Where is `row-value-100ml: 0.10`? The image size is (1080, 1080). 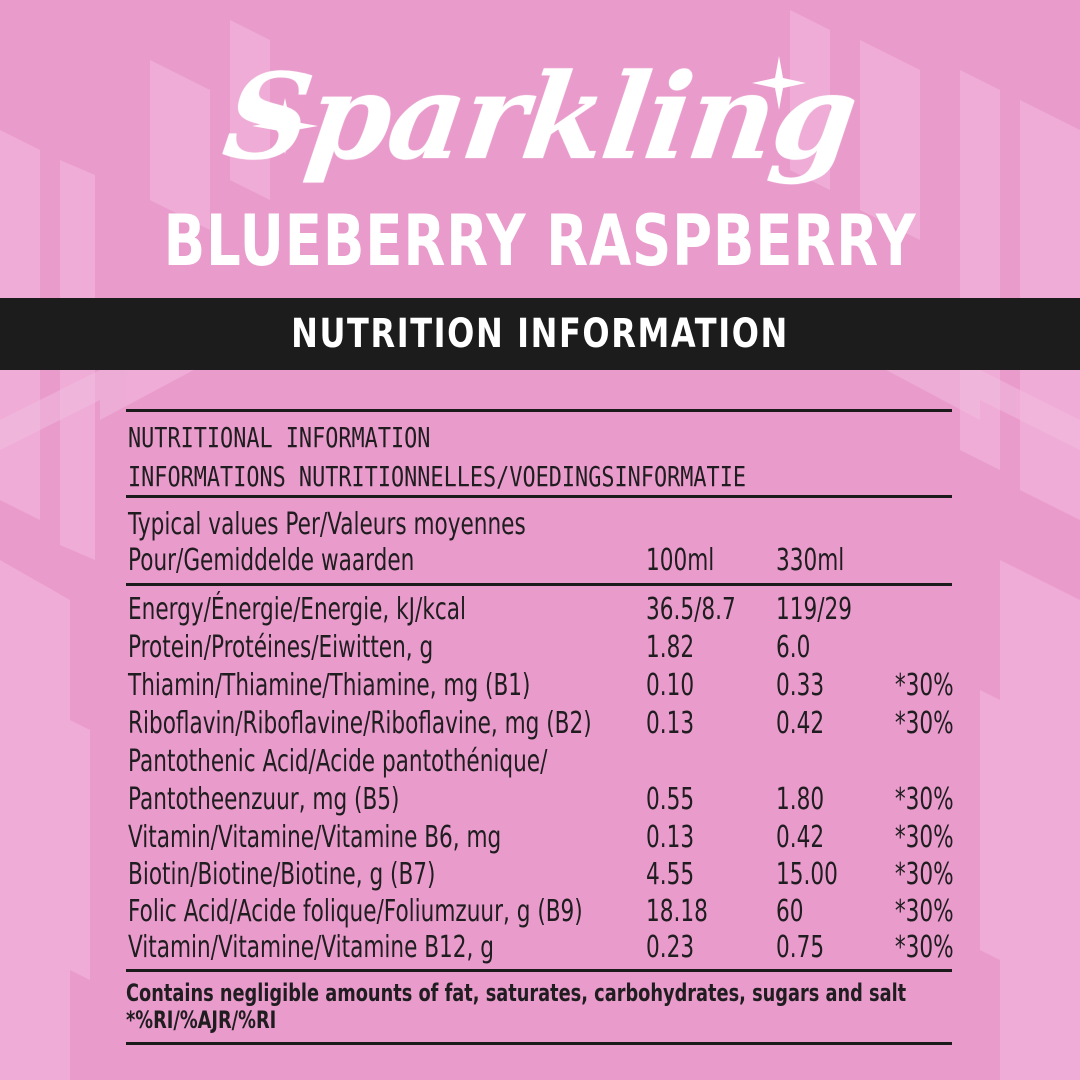
row-value-100ml: 0.10 is located at coordinates (670, 685).